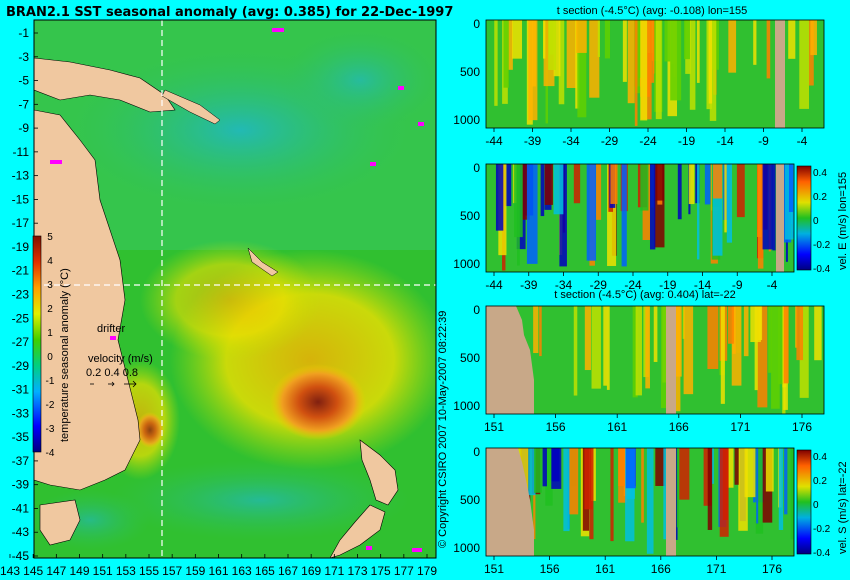  Describe the element at coordinates (379, 472) in the screenshot. I see `land-nz-north` at that location.